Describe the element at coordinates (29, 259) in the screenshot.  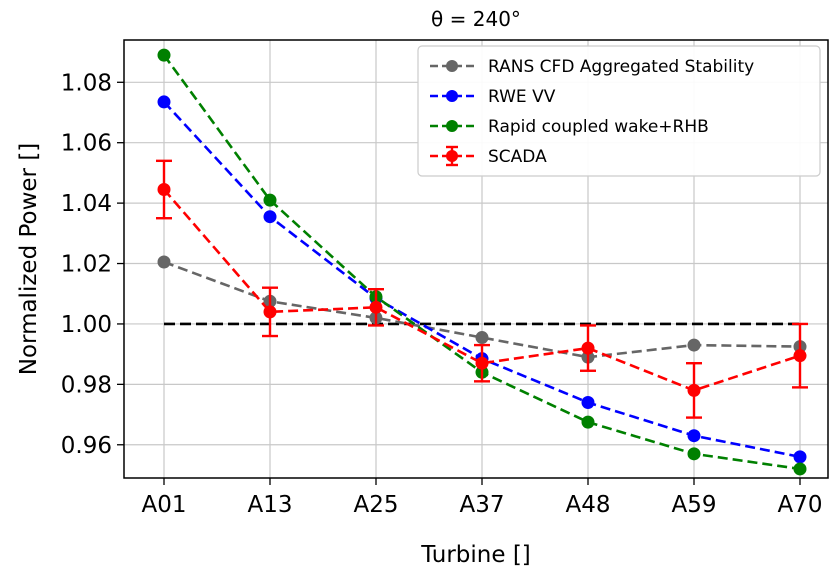
I see `y-axis-label: Normalized Power []` at that location.